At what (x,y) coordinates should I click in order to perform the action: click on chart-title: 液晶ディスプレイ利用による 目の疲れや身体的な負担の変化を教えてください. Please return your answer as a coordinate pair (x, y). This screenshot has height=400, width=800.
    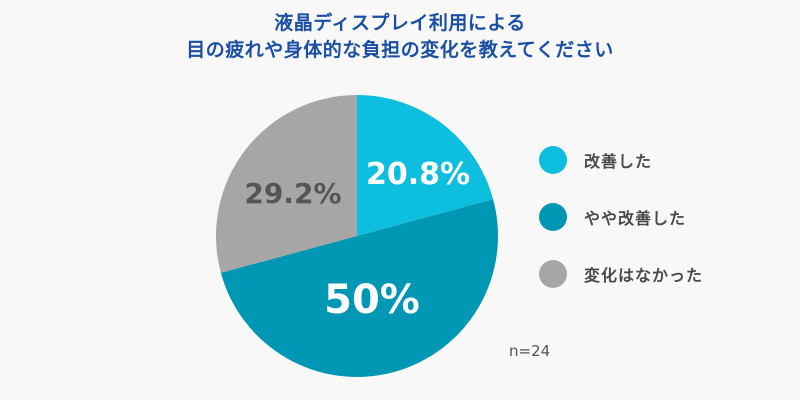
    Looking at the image, I should click on (400, 37).